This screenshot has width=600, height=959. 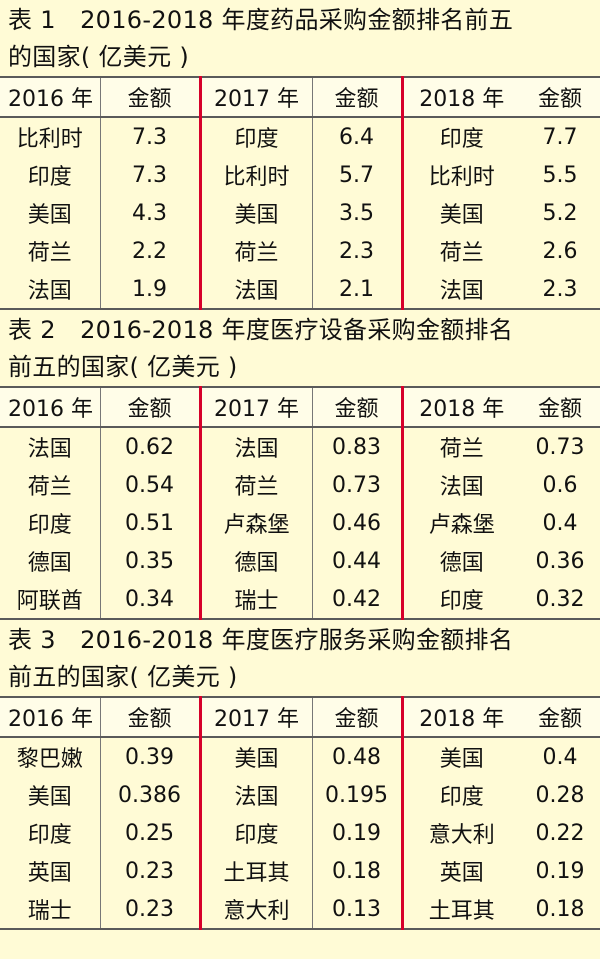 What do you see at coordinates (356, 213) in the screenshot?
I see `amount-cell: 3.5` at bounding box center [356, 213].